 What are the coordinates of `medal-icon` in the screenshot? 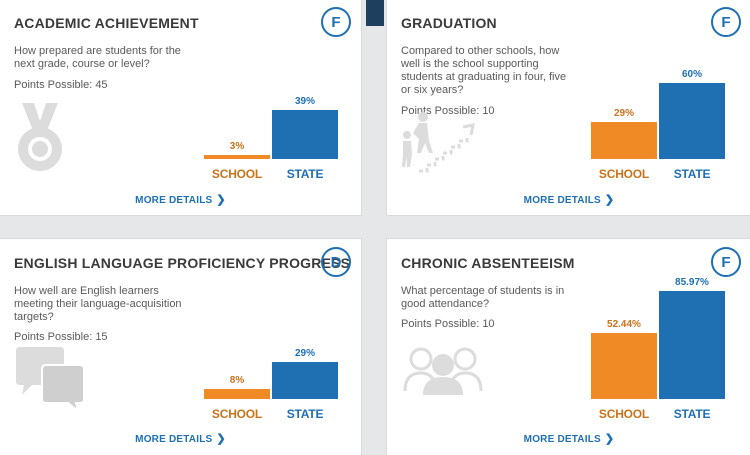 It's located at (40, 140).